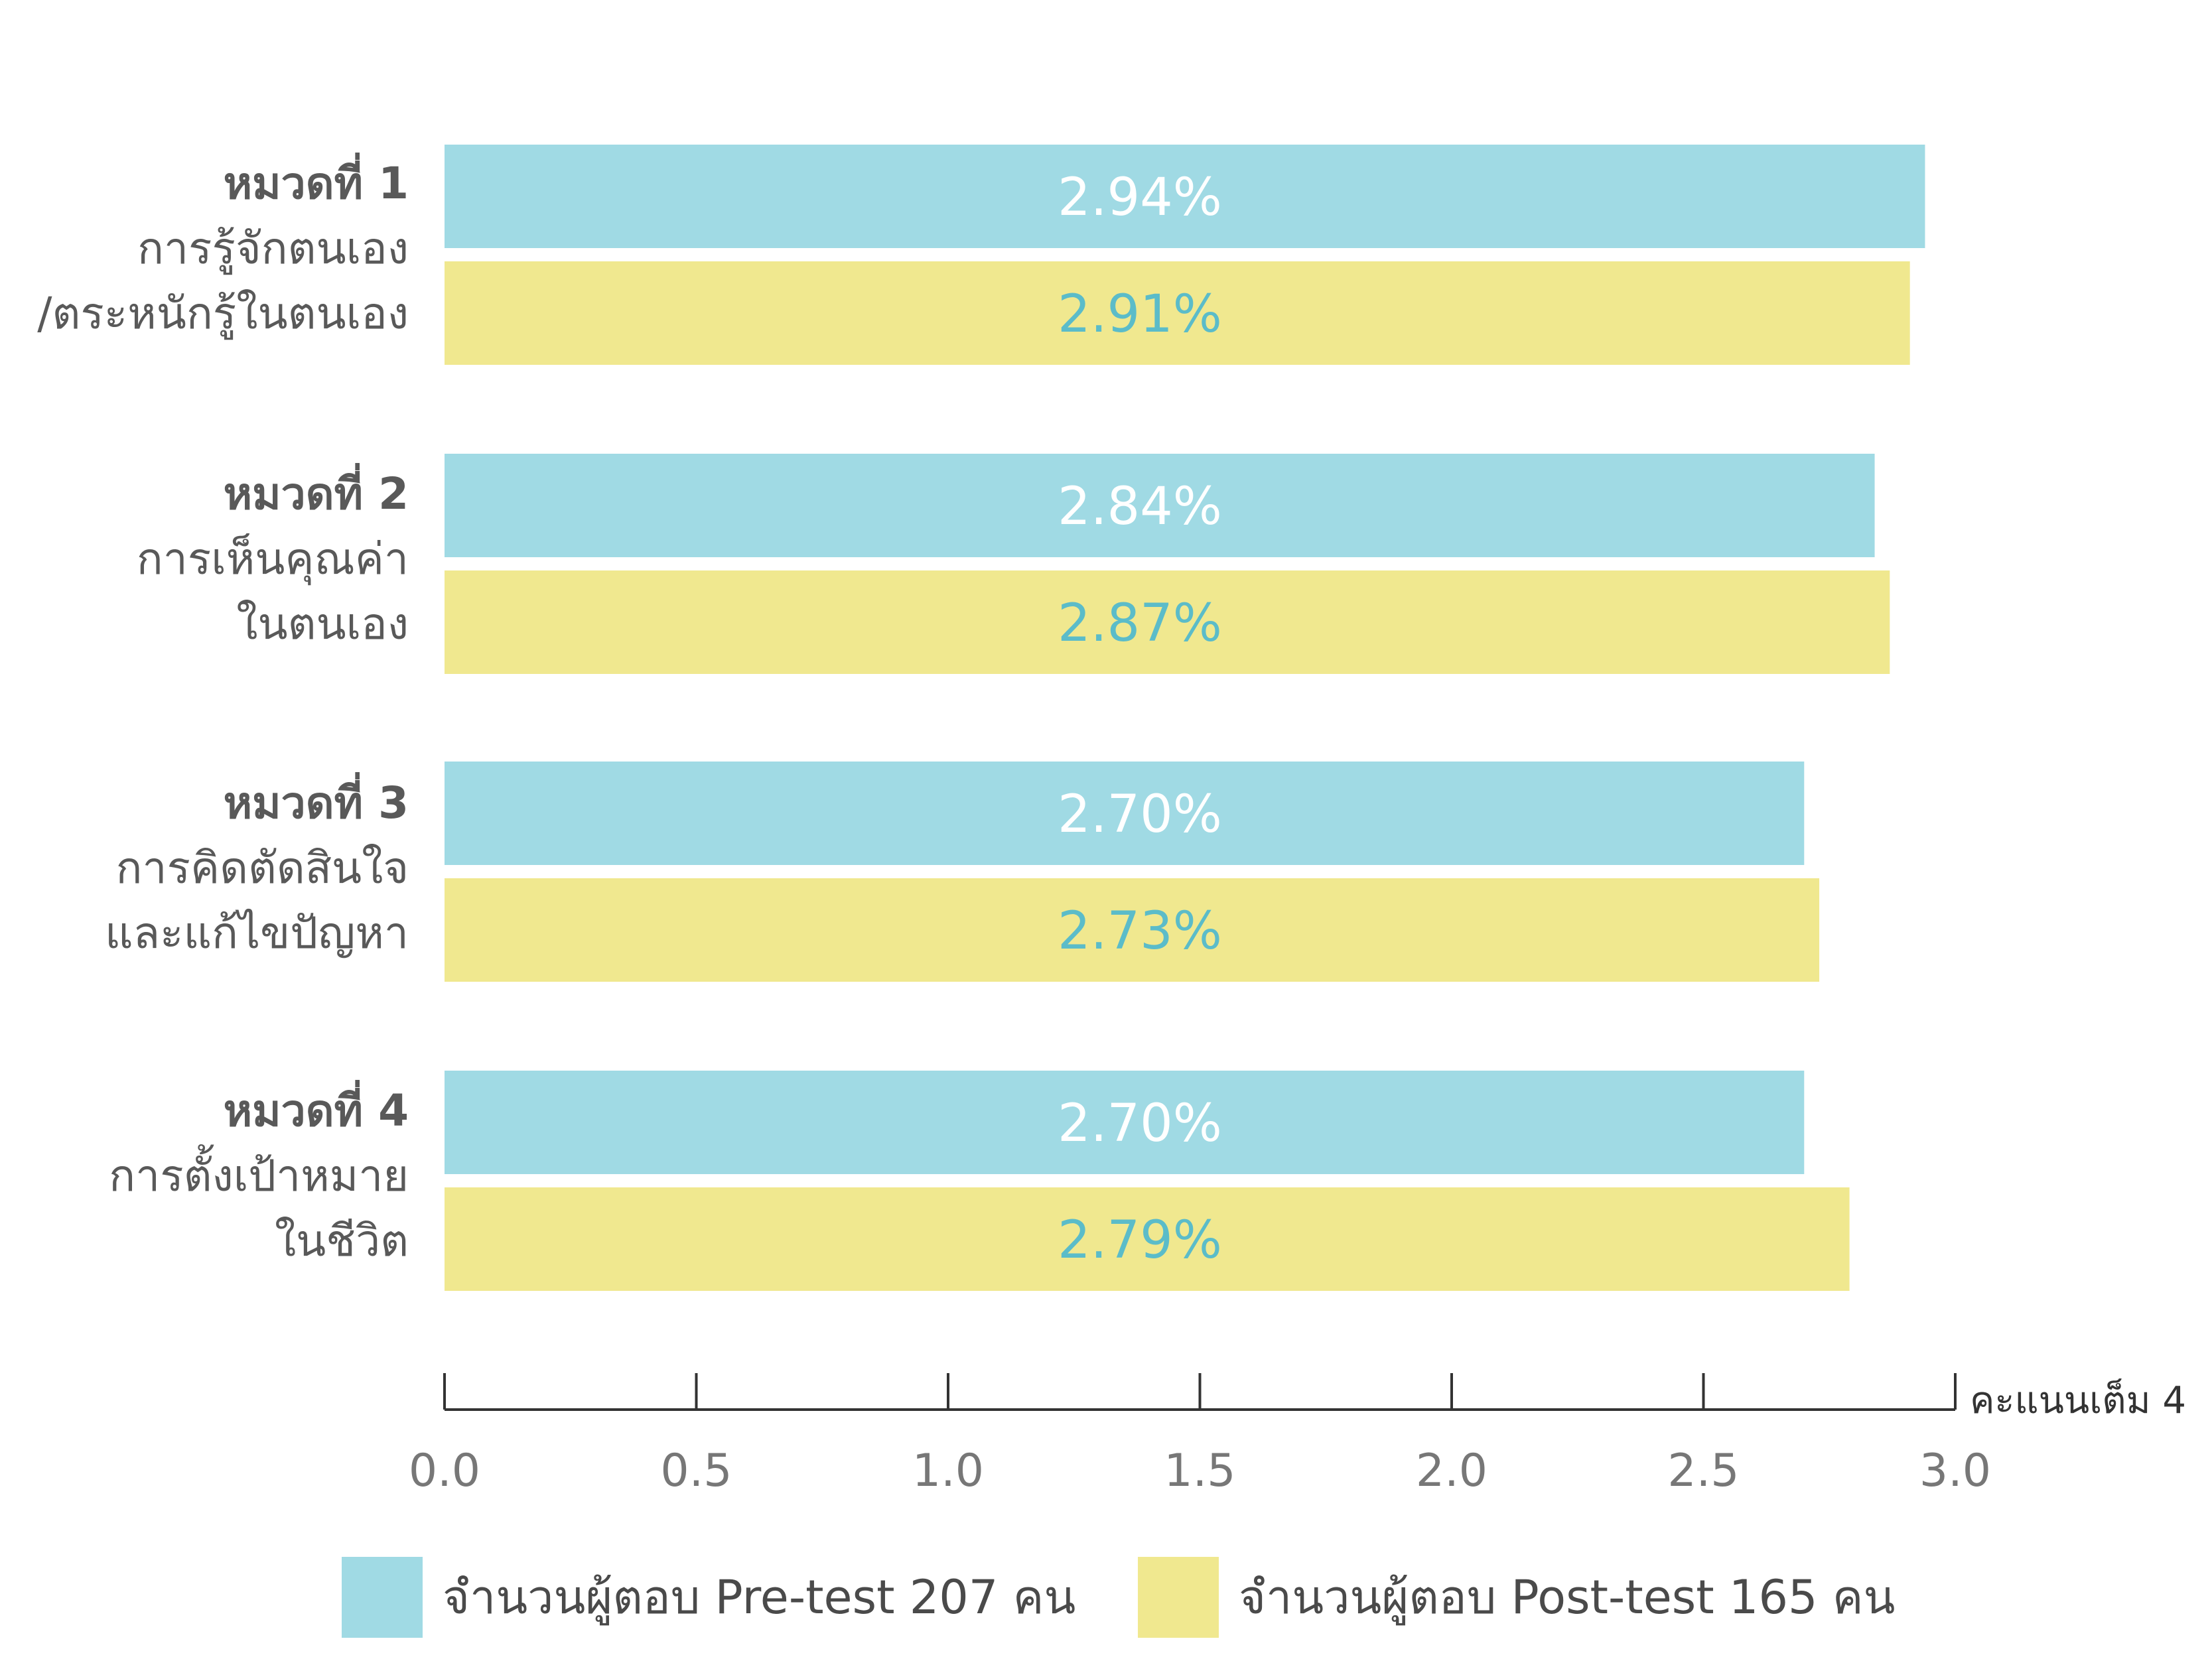 The image size is (2212, 1661). Describe the element at coordinates (1140, 1124) in the screenshot. I see `data-label-pre-4: 2.70%` at that location.